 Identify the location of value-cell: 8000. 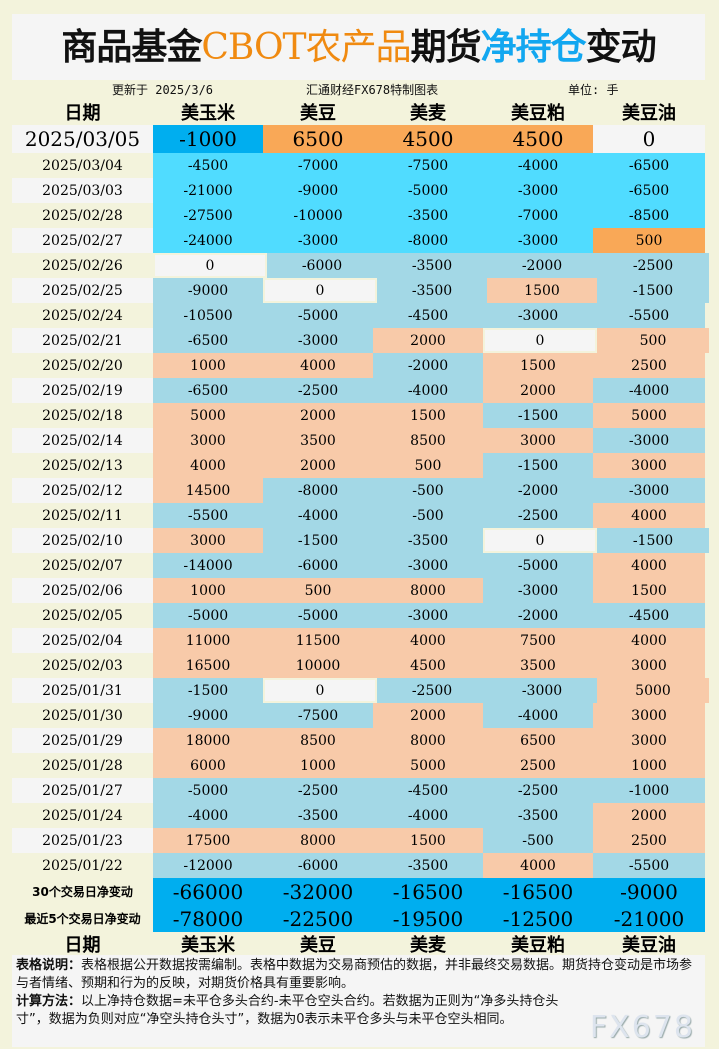
(428, 740).